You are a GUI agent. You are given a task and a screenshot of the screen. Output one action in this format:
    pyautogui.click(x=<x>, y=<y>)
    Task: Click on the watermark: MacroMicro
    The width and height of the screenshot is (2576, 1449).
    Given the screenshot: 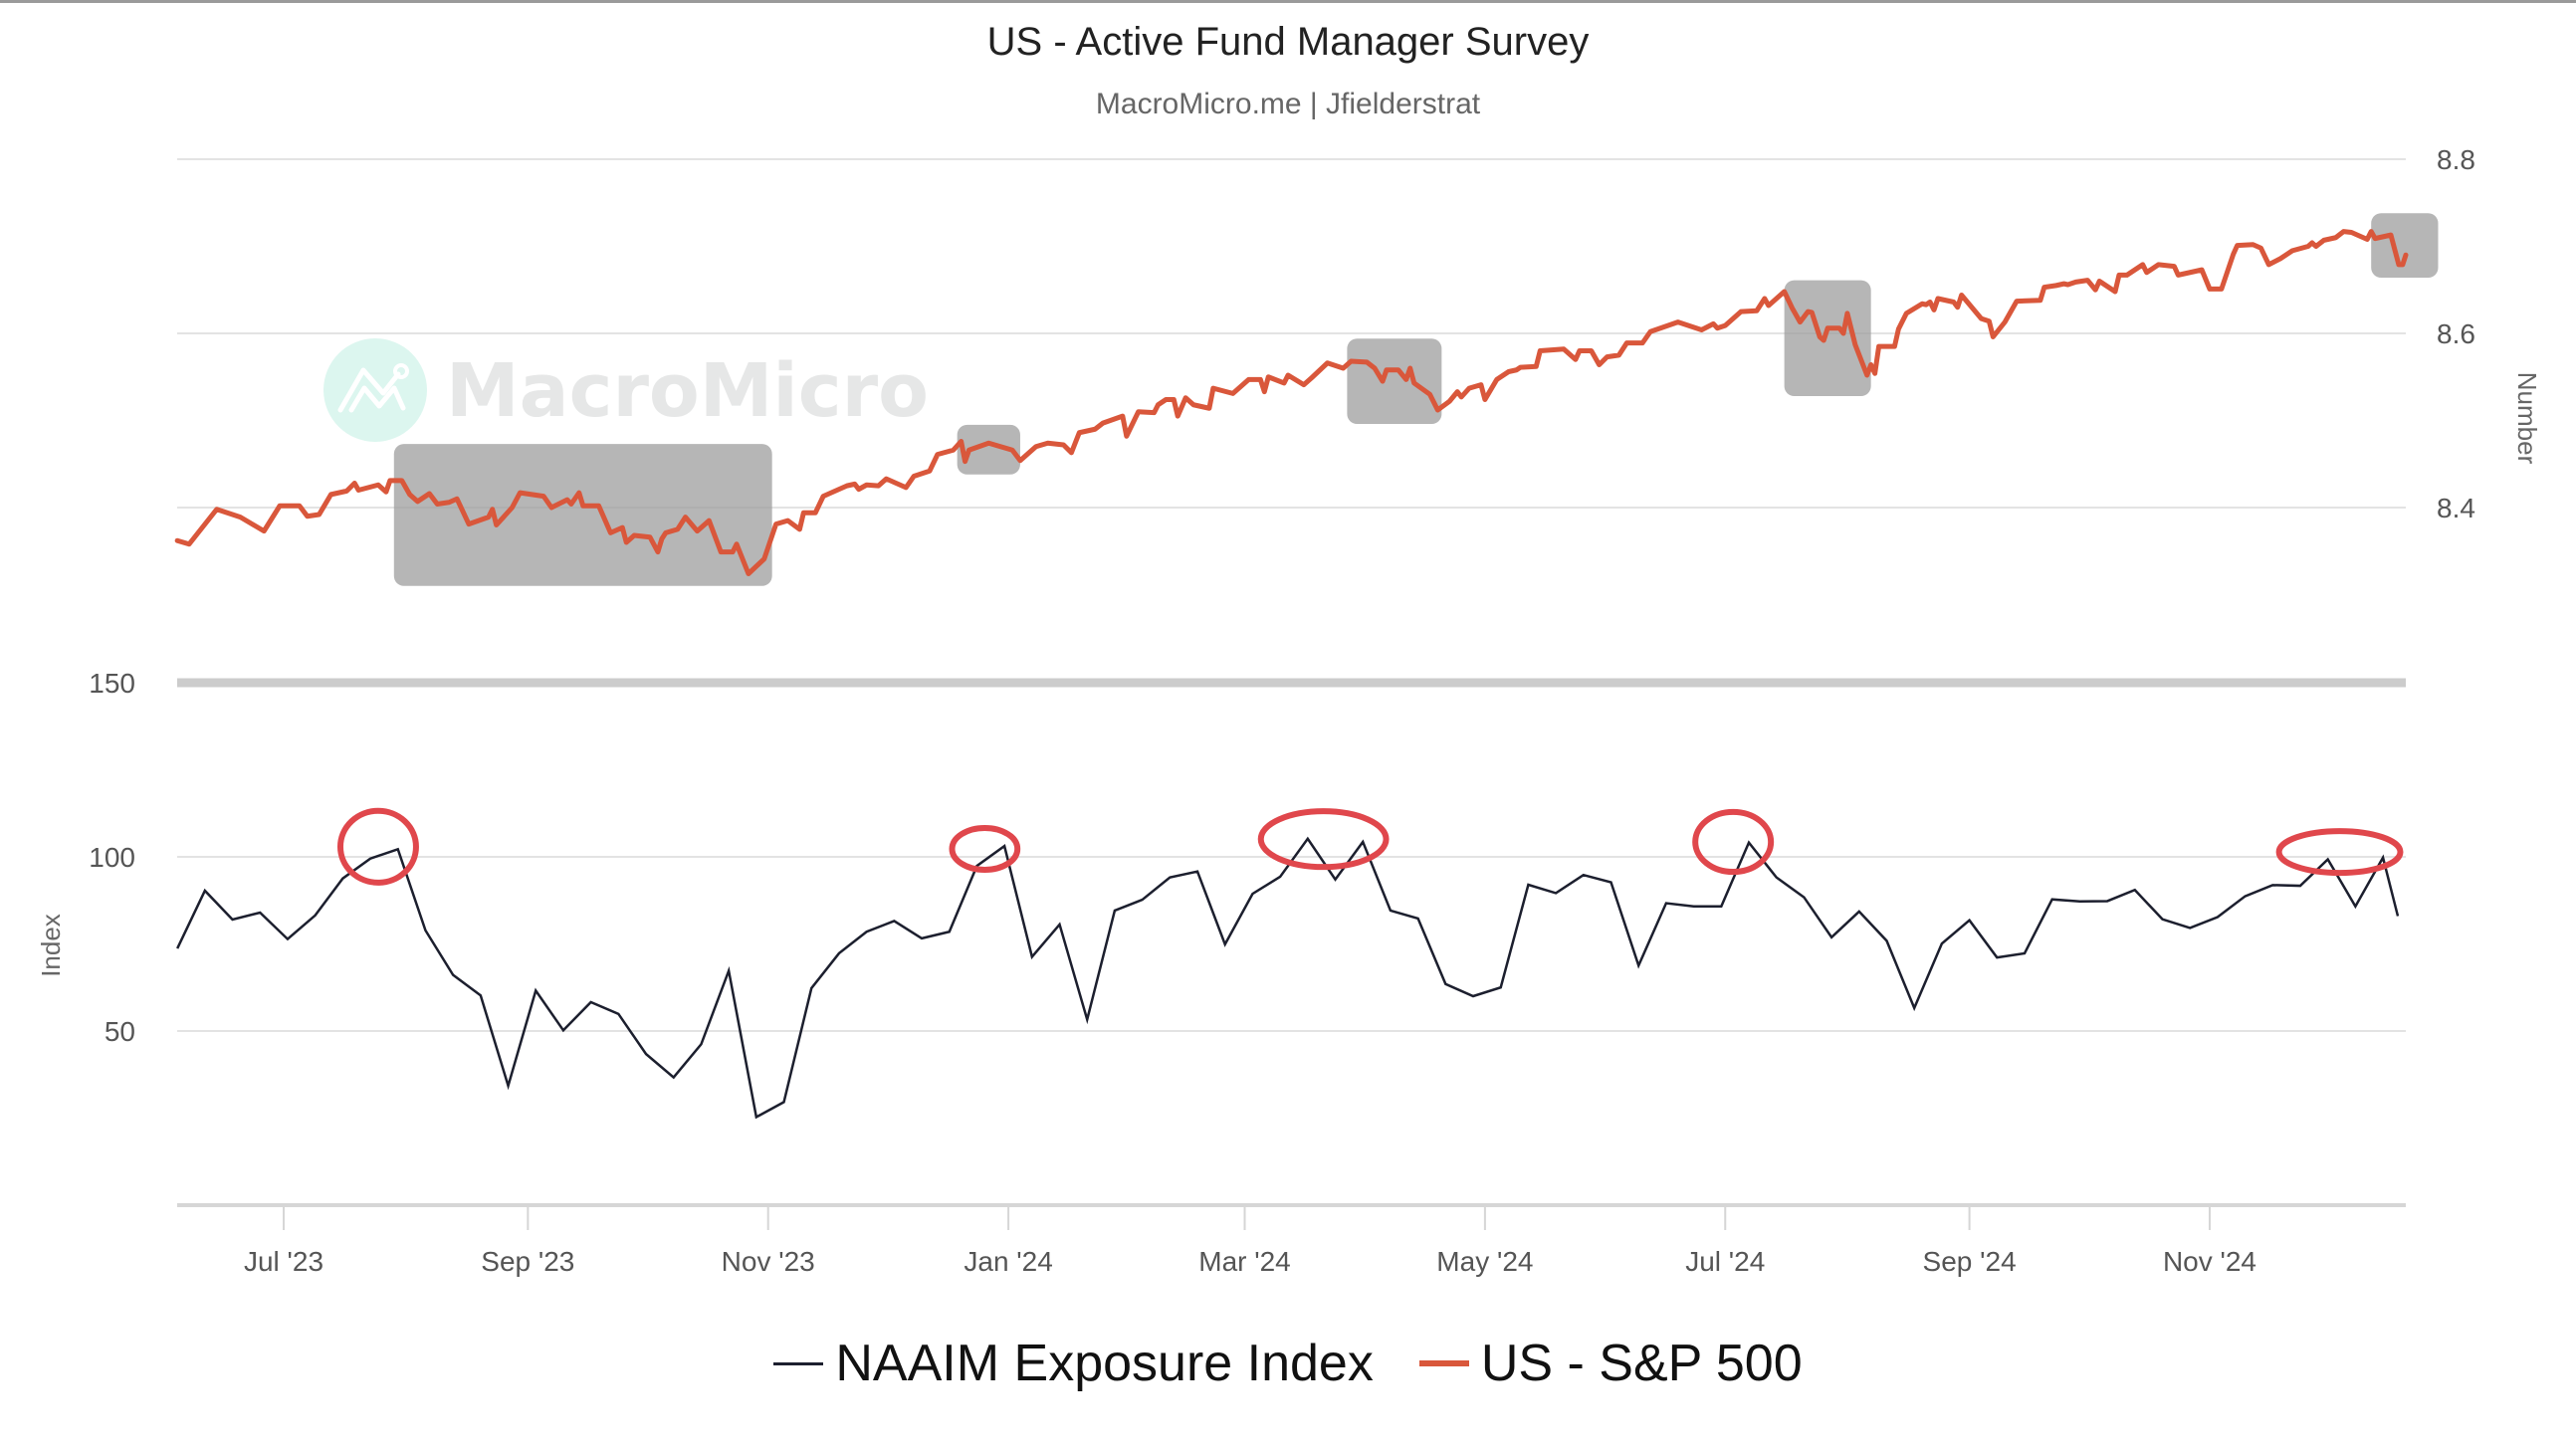 What is the action you would take?
    pyautogui.click(x=626, y=390)
    